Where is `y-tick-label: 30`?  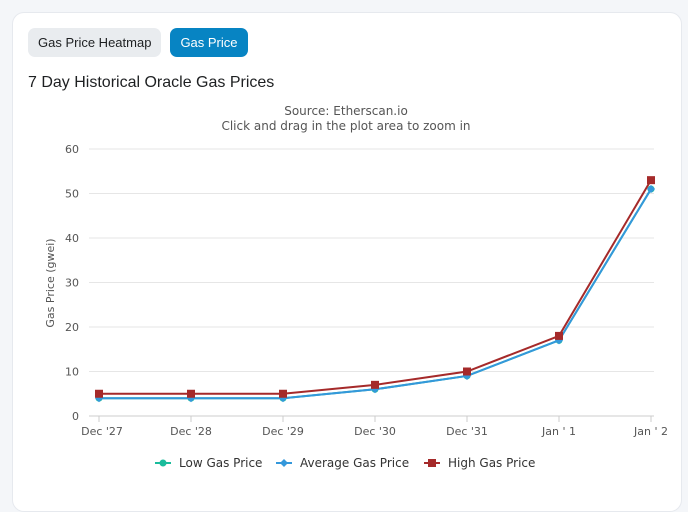
y-tick-label: 30 is located at coordinates (72, 283).